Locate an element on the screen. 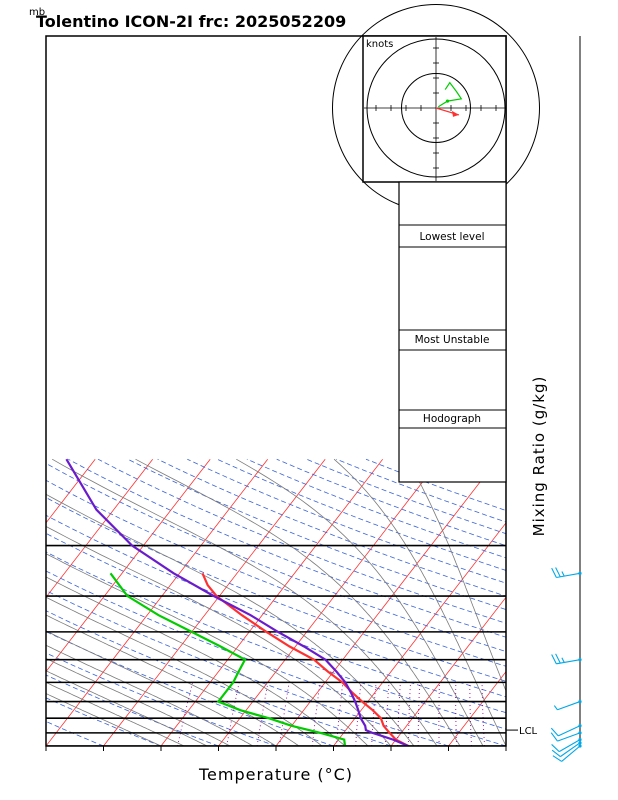 The image size is (618, 800). lowest-level-title: Lowest level is located at coordinates (451, 237).